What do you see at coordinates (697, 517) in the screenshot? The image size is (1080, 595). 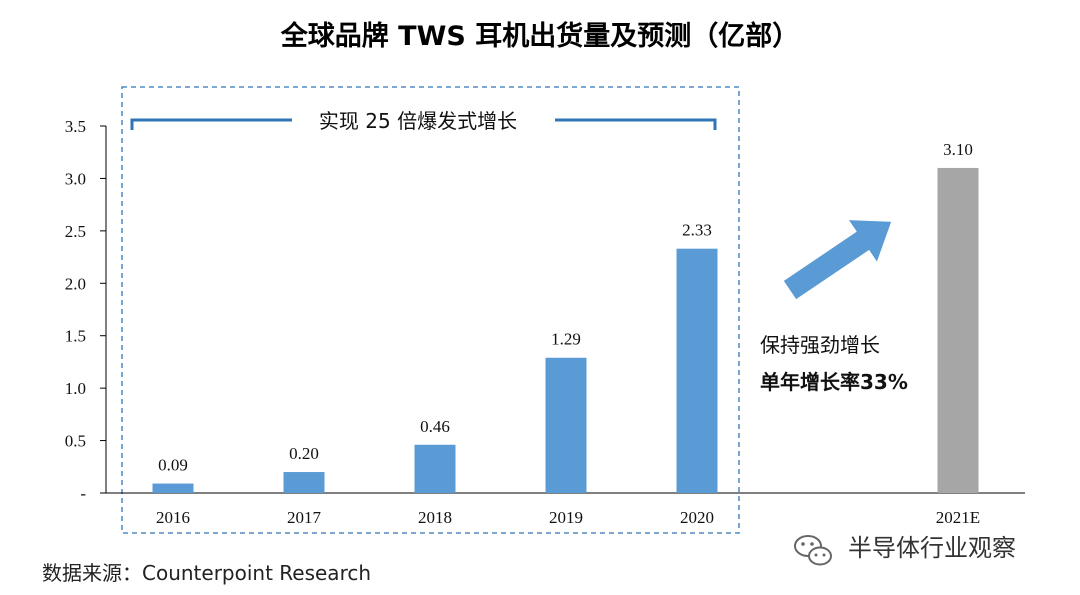 I see `x-tick-label-2020: 2020` at bounding box center [697, 517].